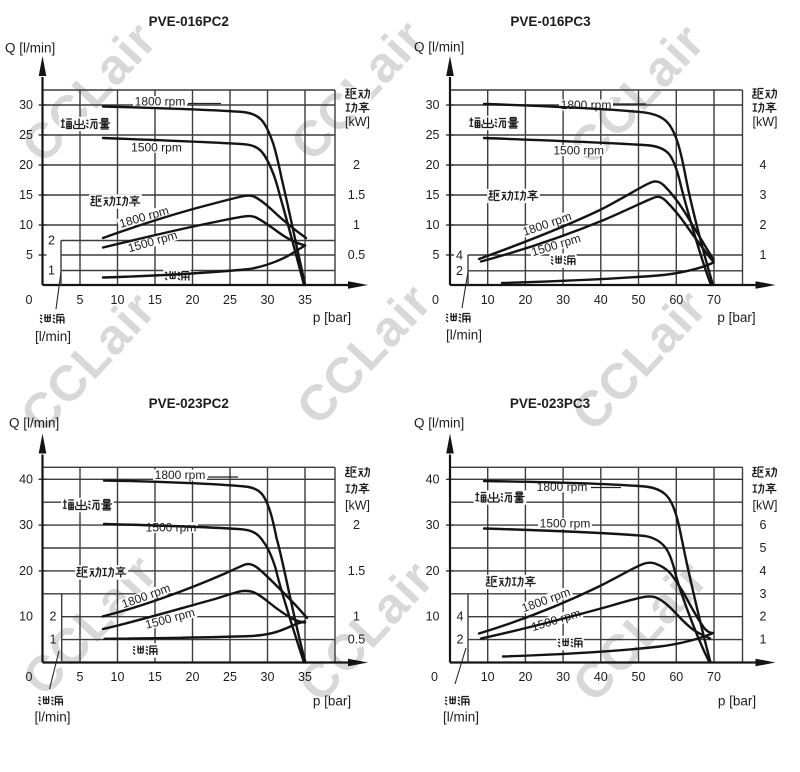 This screenshot has height=772, width=800. Describe the element at coordinates (550, 403) in the screenshot. I see `svg-text: PVE-023PC3` at that location.